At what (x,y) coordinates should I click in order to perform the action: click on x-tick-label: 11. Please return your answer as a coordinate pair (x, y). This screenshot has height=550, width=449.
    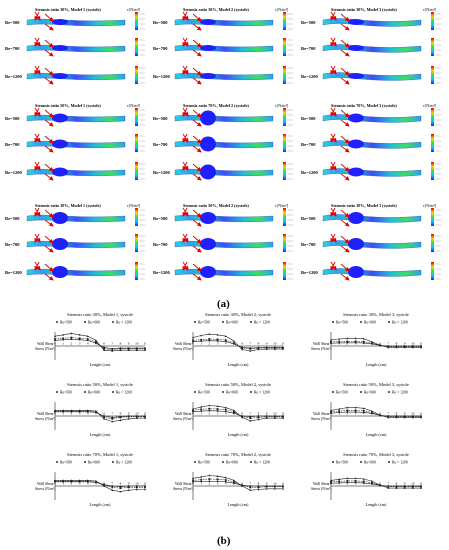
    Looking at the image, I should click on (145, 414).